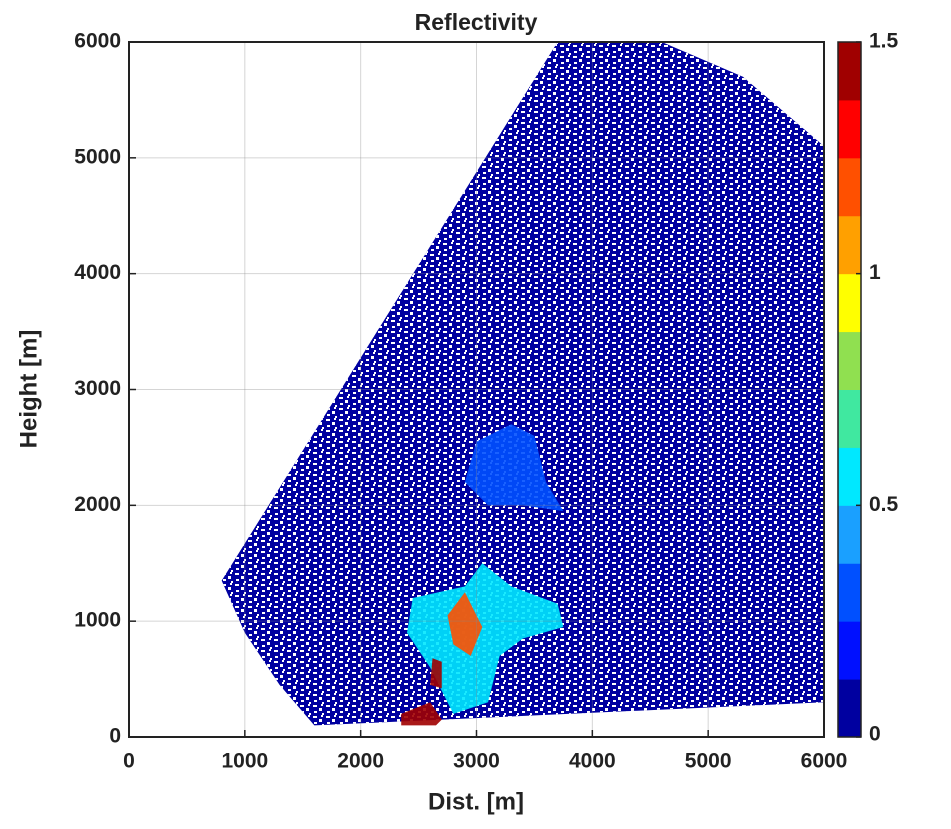 This screenshot has width=951, height=829. I want to click on x-tick-label: 2000, so click(360, 761).